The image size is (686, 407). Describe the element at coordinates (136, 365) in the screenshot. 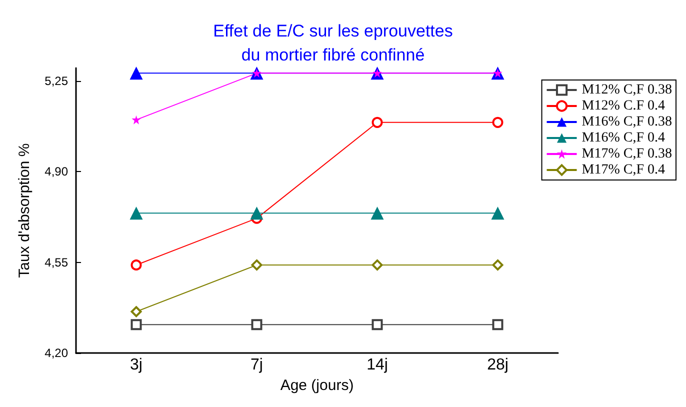

I see `x-tick-label: 3j` at that location.